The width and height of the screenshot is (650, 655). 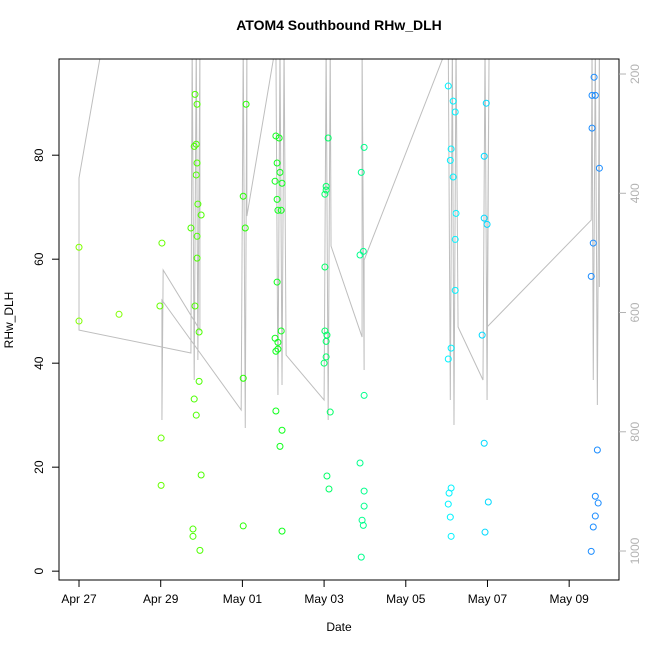 What do you see at coordinates (39, 571) in the screenshot?
I see `y-tick-label: 0` at bounding box center [39, 571].